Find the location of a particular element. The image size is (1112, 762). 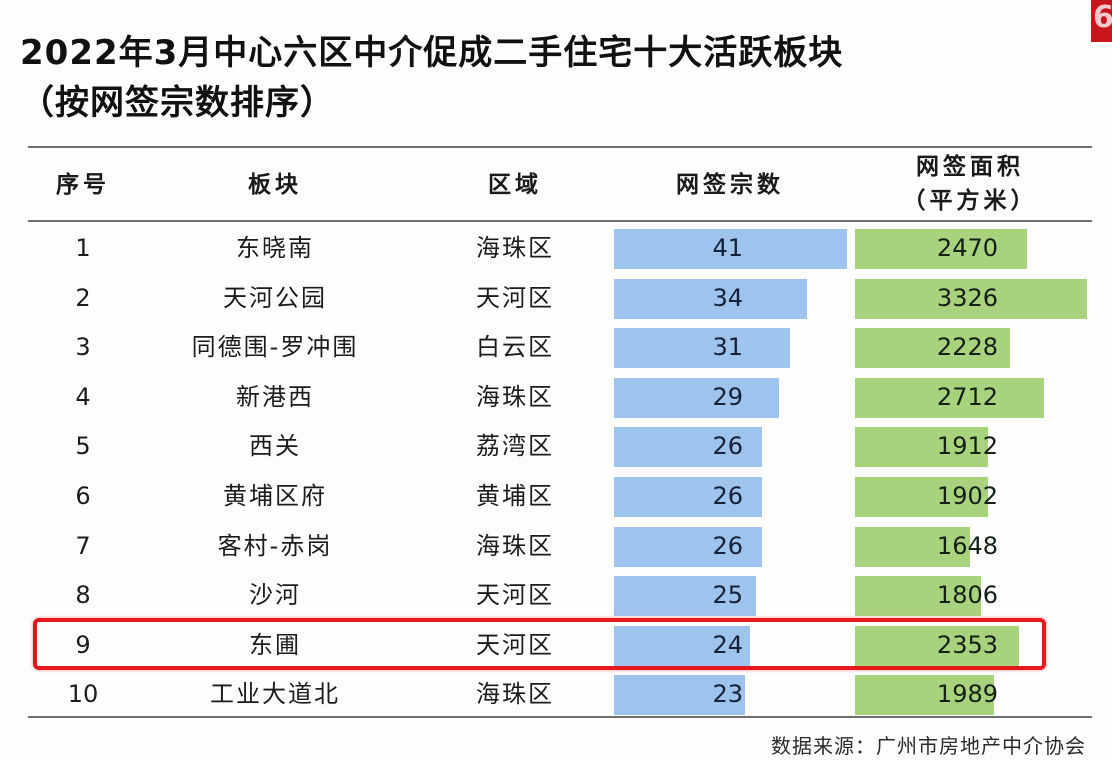

corner-badge: 6 is located at coordinates (1101, 21).